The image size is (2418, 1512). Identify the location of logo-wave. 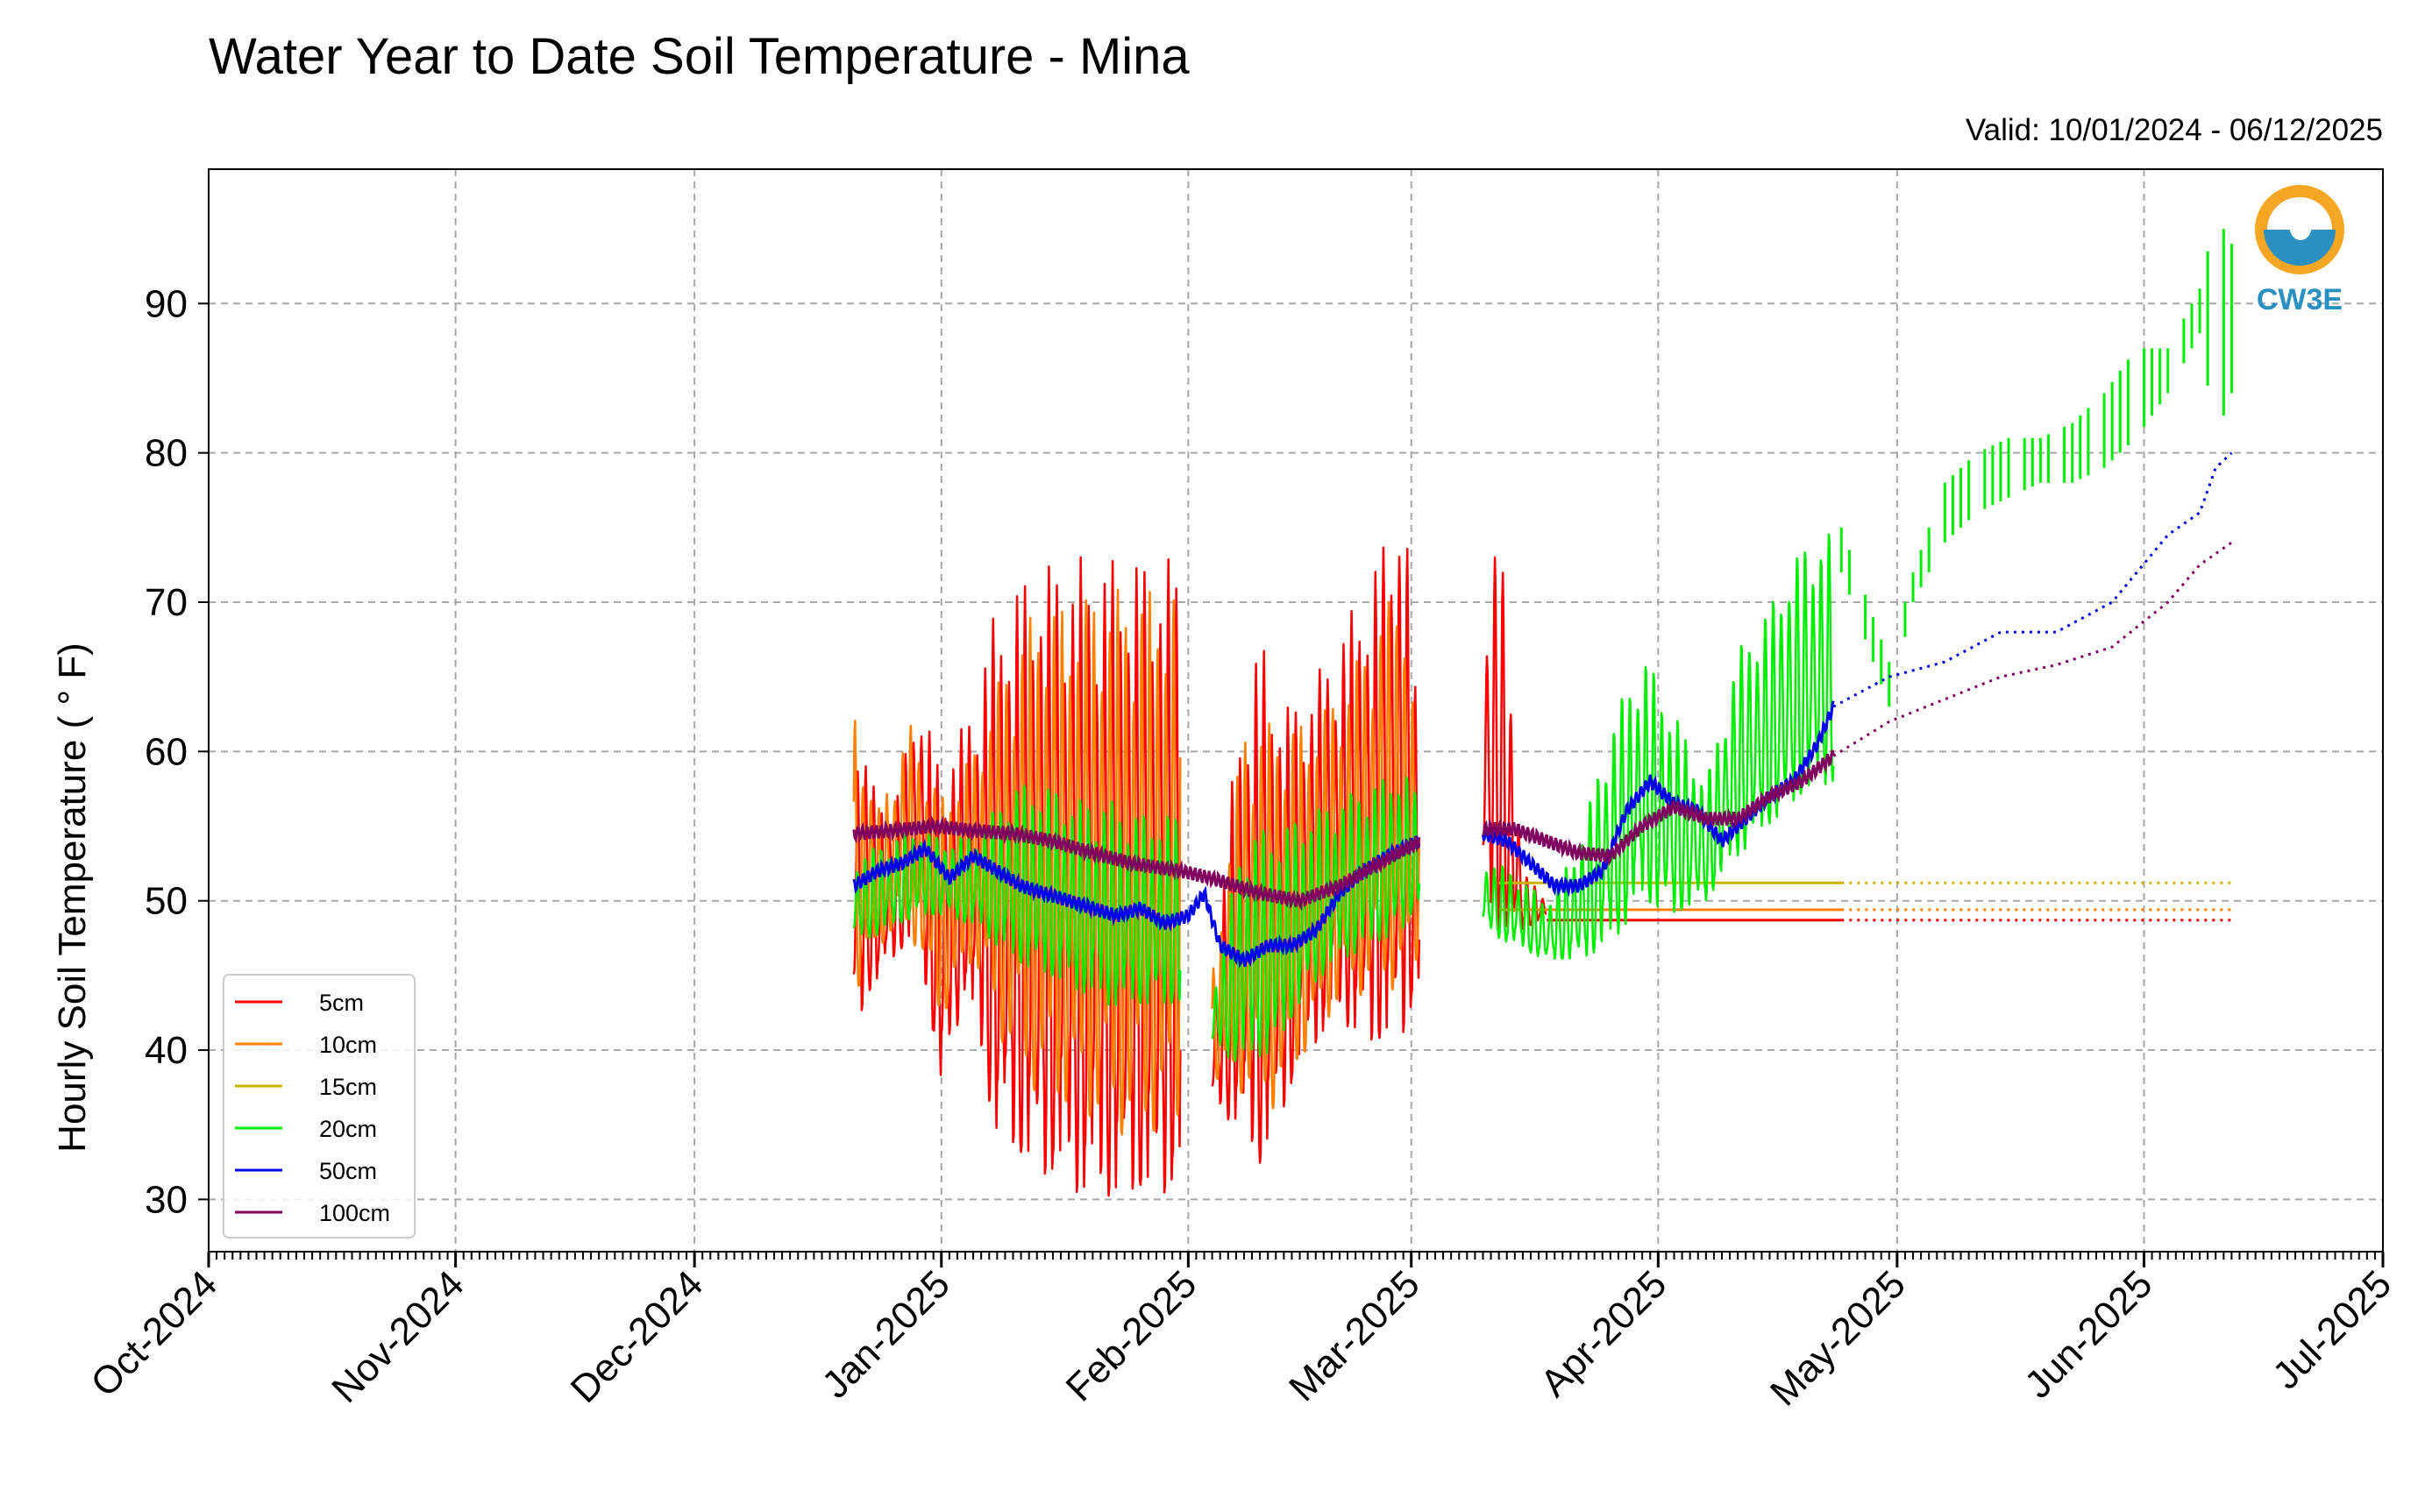
(2300, 248).